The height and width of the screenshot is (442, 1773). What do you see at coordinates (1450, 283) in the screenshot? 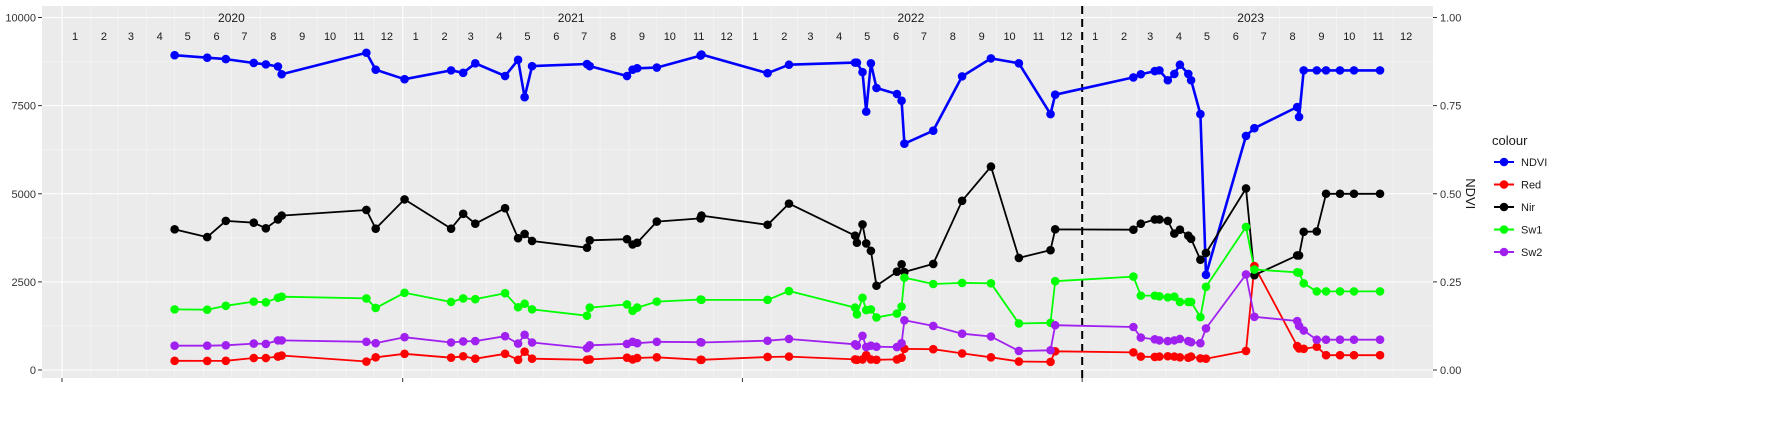
I see `right-axis-tick-label: 0.25` at bounding box center [1450, 283].